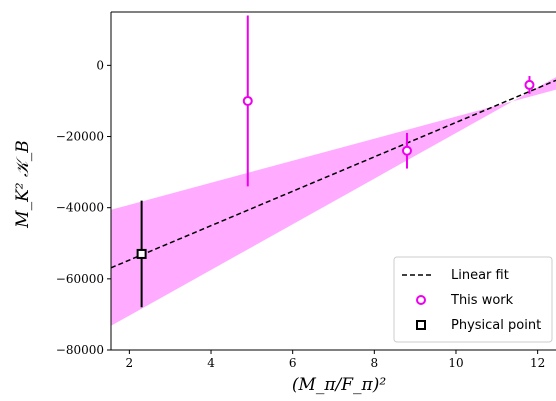  I want to click on legend: Linear fit This work Physical point, so click(473, 299).